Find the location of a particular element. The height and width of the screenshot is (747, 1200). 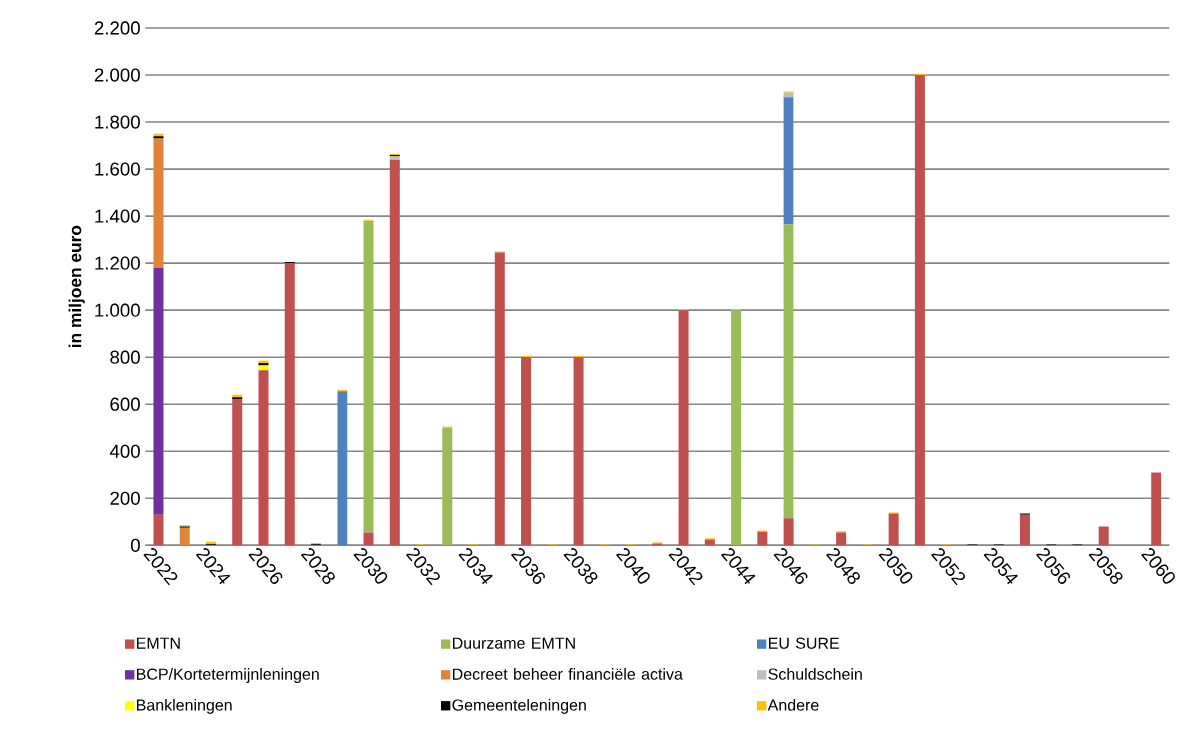

legend-label: EMTN is located at coordinates (158, 643).